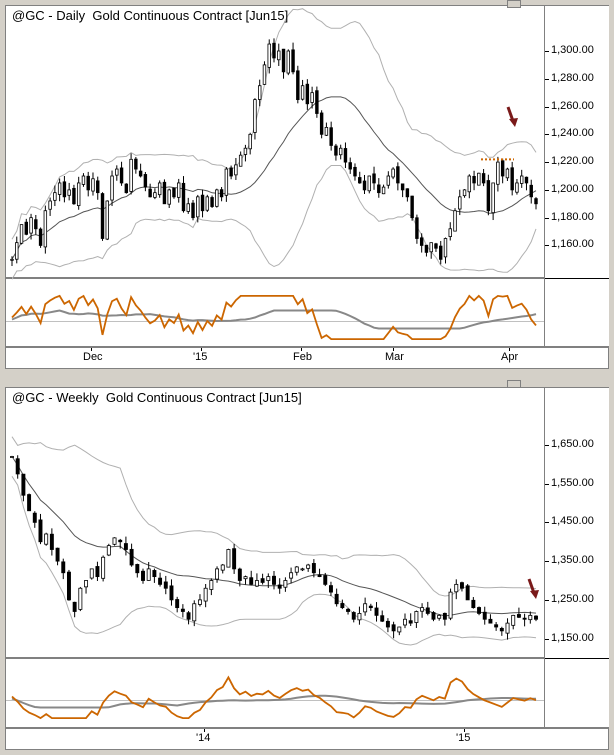  Describe the element at coordinates (572, 482) in the screenshot. I see `y-tick-label: 1,550.00` at that location.